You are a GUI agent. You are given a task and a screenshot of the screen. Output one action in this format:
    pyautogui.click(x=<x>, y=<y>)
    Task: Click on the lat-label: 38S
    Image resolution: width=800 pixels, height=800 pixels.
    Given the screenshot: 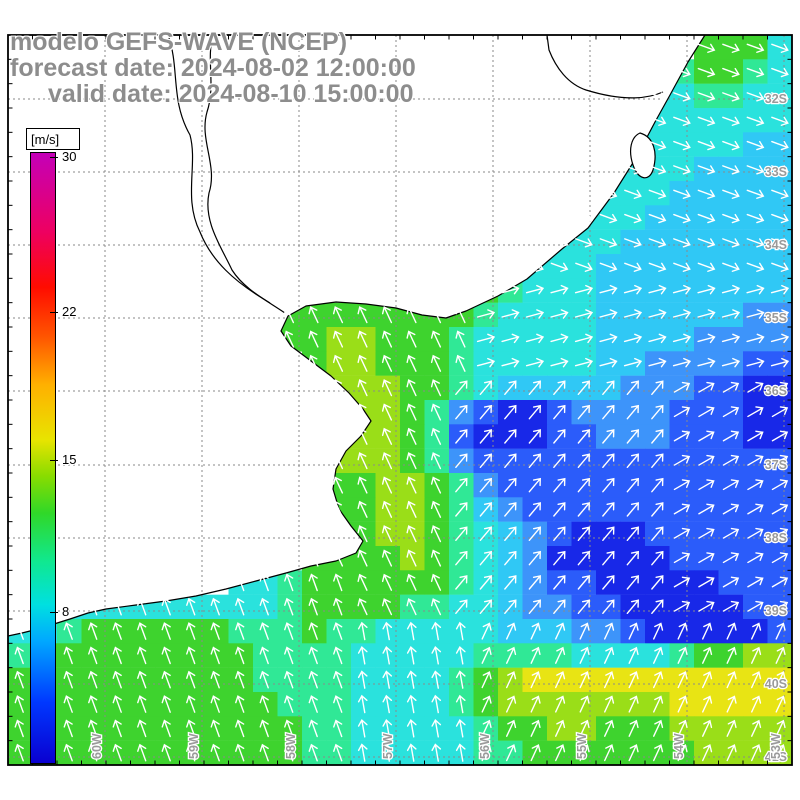 What is the action you would take?
    pyautogui.click(x=776, y=538)
    